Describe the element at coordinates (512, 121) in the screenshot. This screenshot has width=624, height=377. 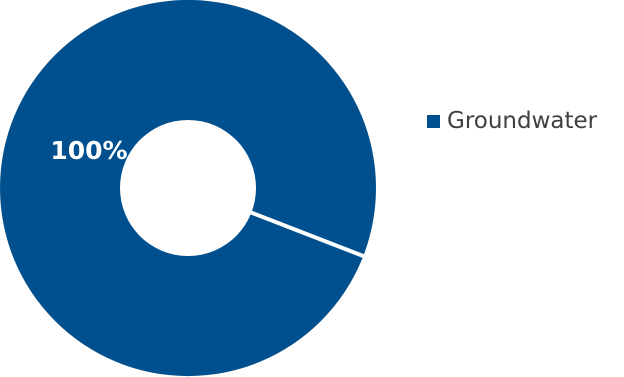
I see `legend: Groundwater` at that location.